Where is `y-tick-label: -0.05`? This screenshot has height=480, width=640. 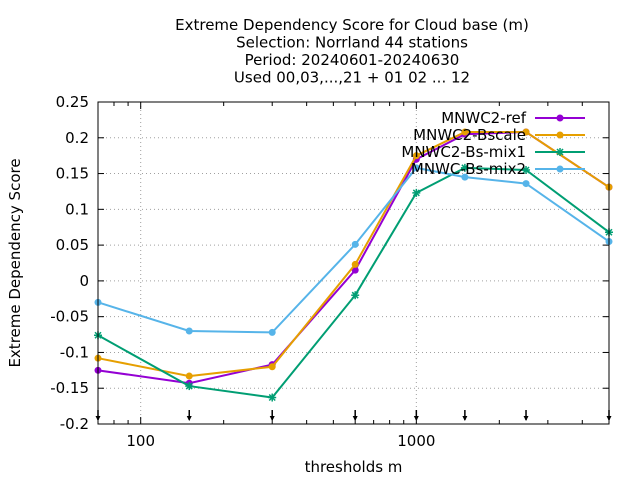
y-tick-label: -0.05 is located at coordinates (69, 317).